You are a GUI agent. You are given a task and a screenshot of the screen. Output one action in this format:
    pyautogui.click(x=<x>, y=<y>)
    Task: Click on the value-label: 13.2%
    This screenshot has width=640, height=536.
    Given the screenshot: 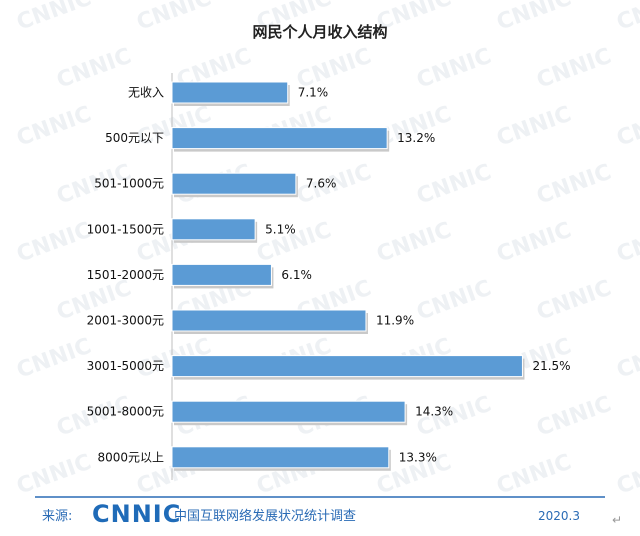 What is the action you would take?
    pyautogui.click(x=416, y=138)
    